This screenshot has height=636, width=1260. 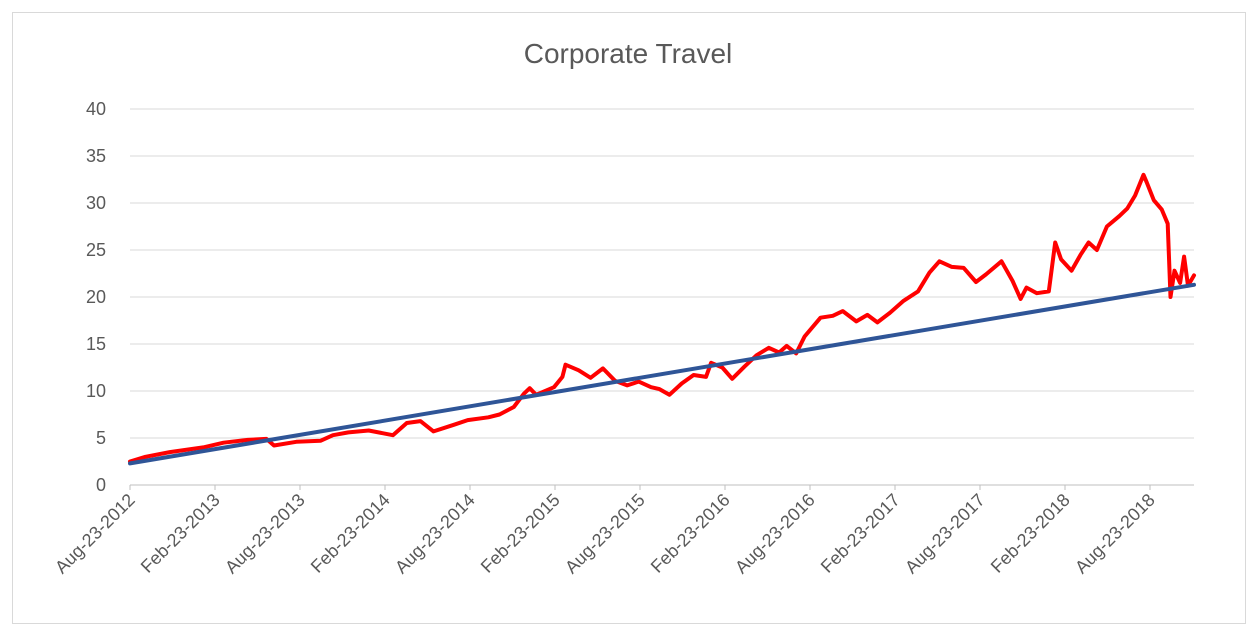 I want to click on y-tick-label: 20, so click(x=96, y=297).